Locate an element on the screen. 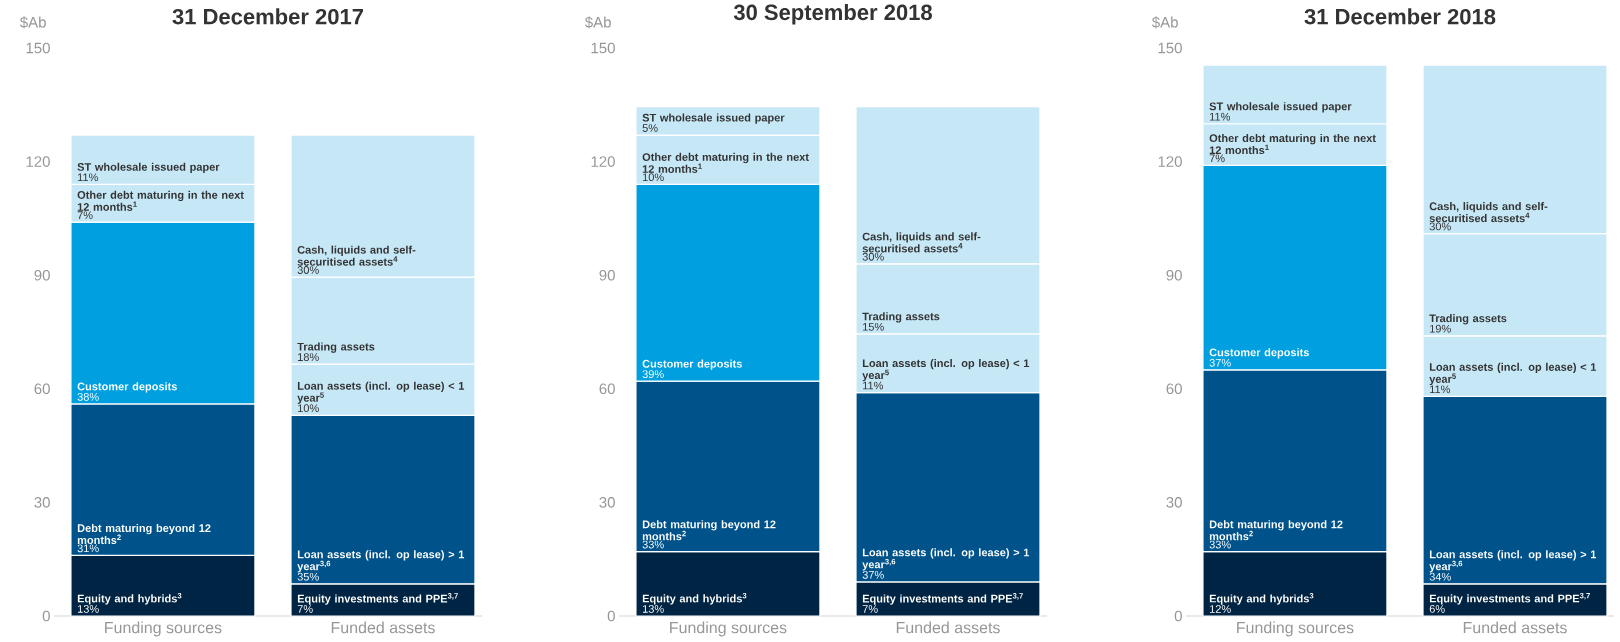 The image size is (1620, 642). annotation: 34% is located at coordinates (1440, 576).